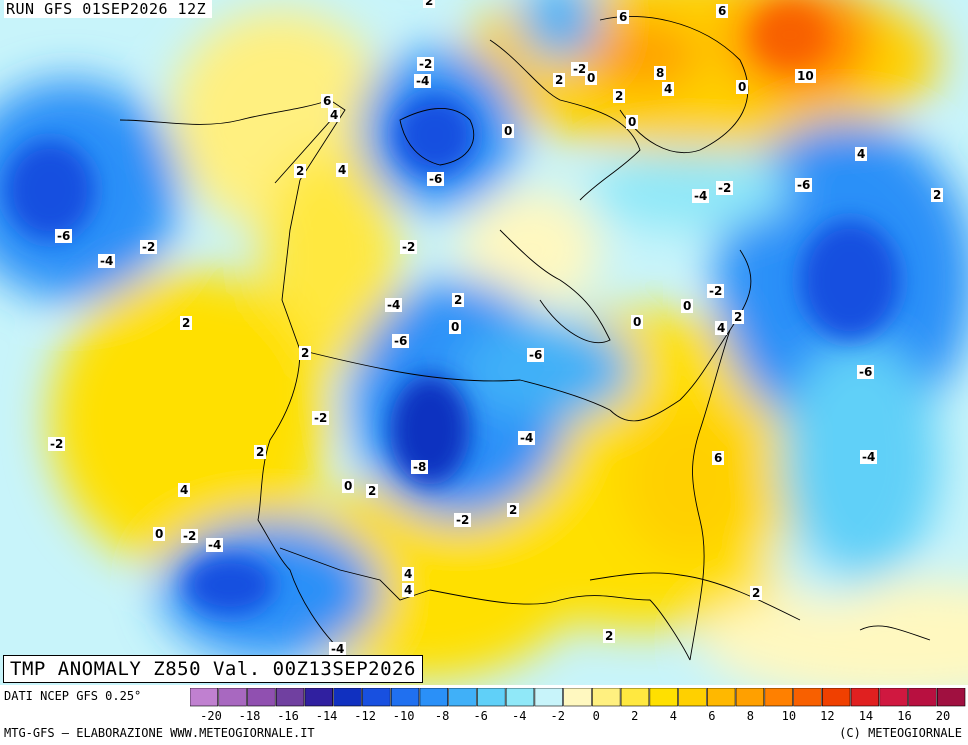  What do you see at coordinates (660, 73) in the screenshot?
I see `contour-label: 8` at bounding box center [660, 73].